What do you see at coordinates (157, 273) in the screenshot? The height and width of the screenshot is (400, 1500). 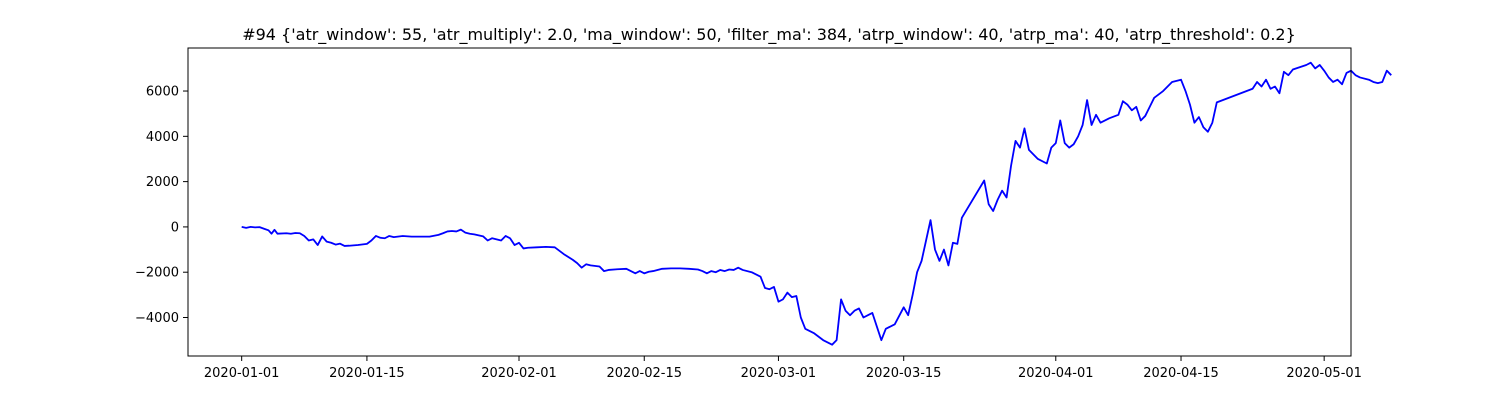 I see `y-tick-label: −2000` at bounding box center [157, 273].